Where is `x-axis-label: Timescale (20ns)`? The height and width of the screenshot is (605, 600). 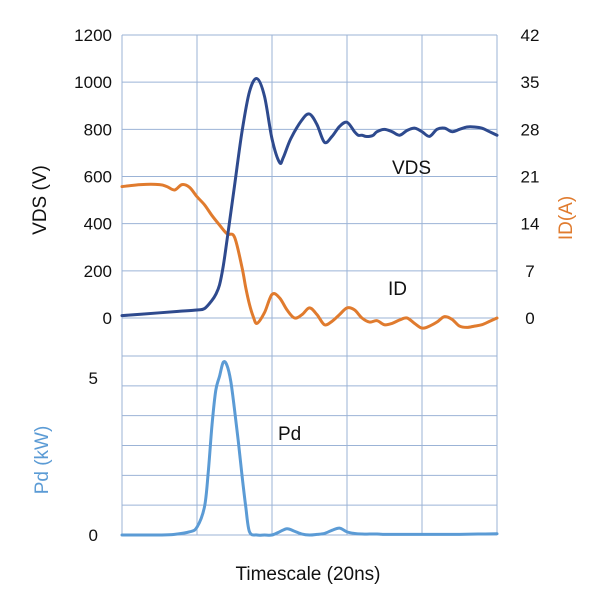 x-axis-label: Timescale (20ns) is located at coordinates (307, 574).